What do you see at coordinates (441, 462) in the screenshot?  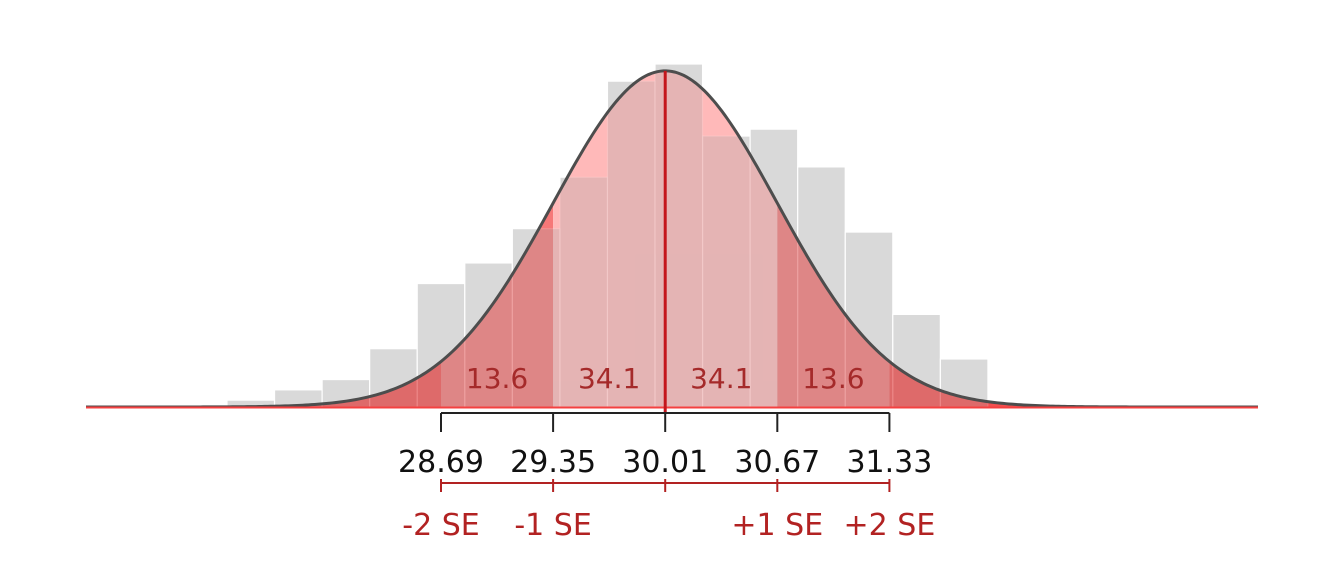 I see `x-axis-tick-label: 28.69` at bounding box center [441, 462].